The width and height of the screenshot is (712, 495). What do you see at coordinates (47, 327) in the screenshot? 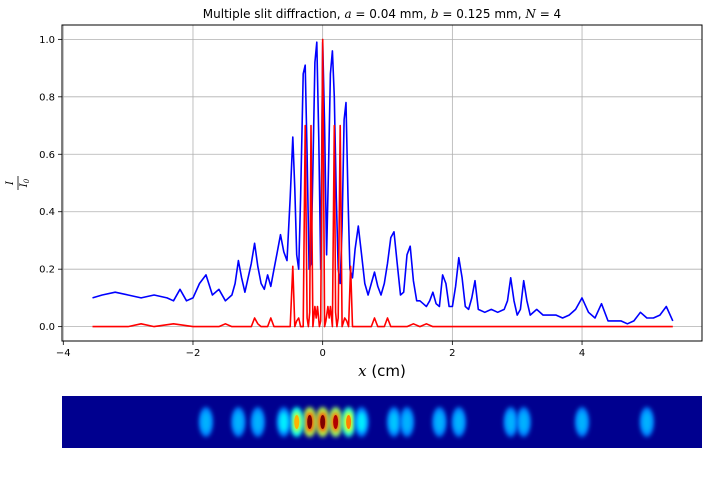
I see `y-tick-label: 0.0` at bounding box center [47, 327].